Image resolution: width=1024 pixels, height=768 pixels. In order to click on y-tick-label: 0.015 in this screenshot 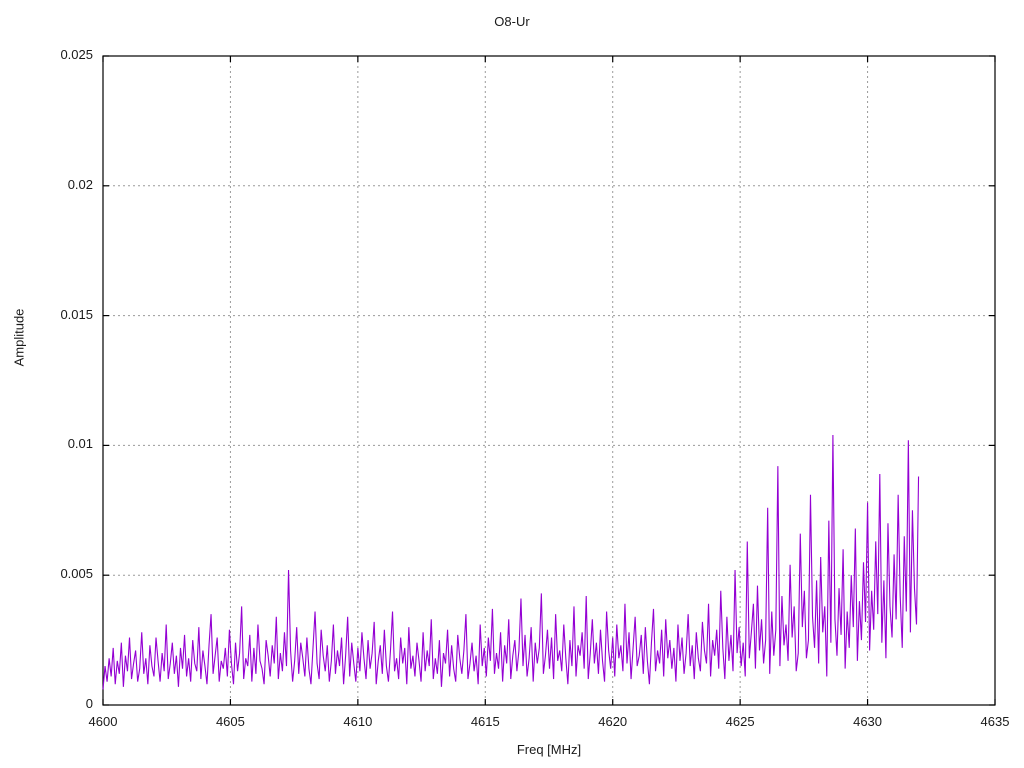, I will do `click(76, 314)`.